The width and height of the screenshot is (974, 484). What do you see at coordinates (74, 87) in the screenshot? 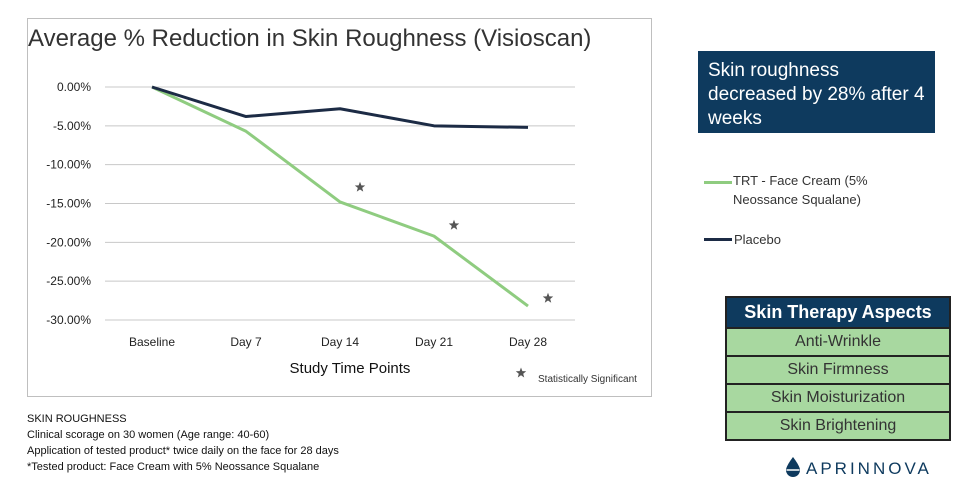
I see `y-tick-label: 0.00%` at bounding box center [74, 87].